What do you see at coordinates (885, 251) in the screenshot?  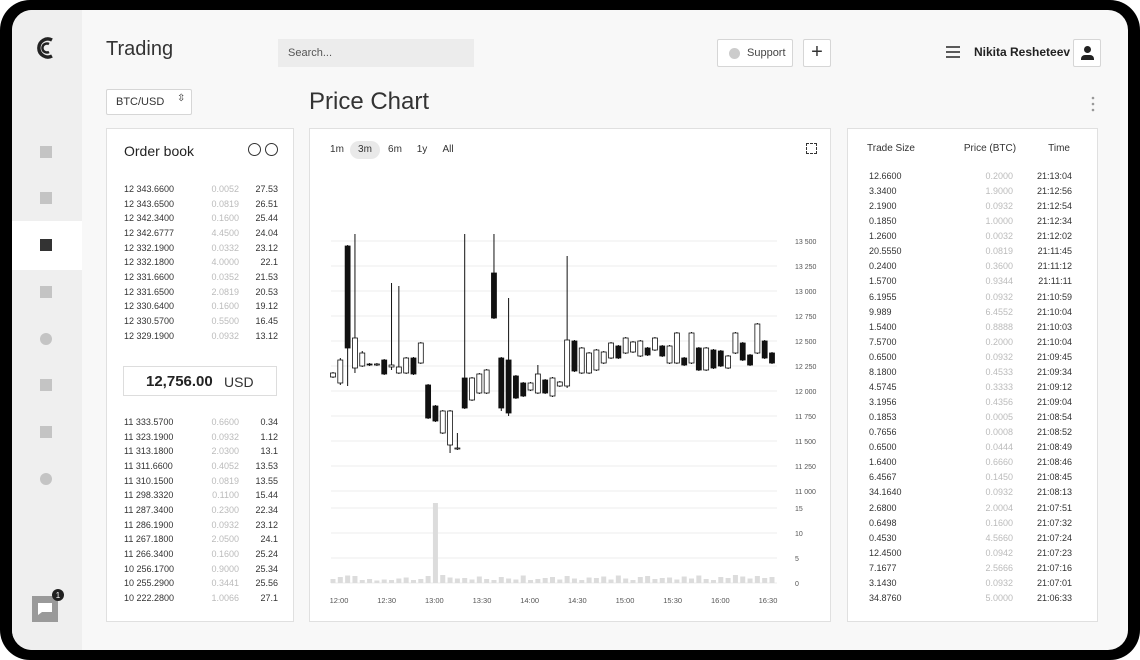 I see `trade-size: 20.5550` at bounding box center [885, 251].